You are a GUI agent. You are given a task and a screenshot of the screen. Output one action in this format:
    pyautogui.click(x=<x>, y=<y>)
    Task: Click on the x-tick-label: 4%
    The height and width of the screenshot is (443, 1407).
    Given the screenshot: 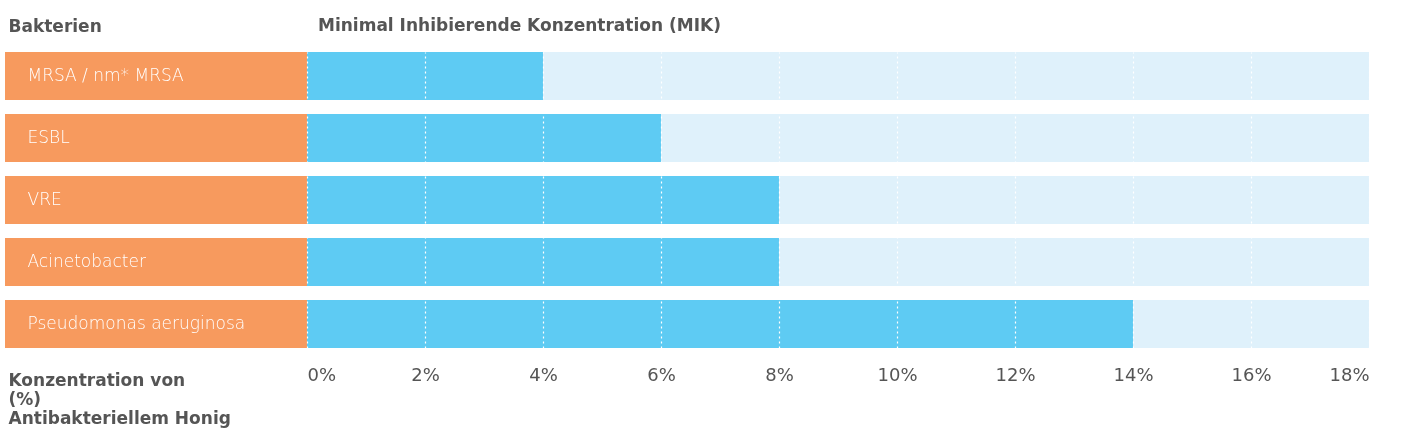 What is the action you would take?
    pyautogui.click(x=543, y=374)
    